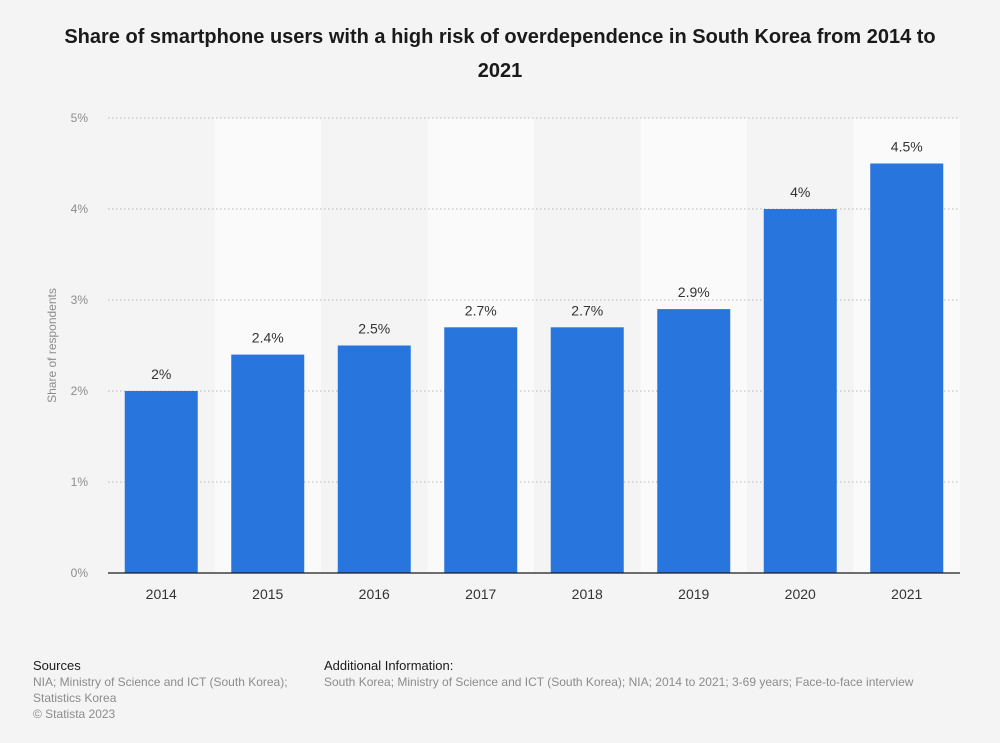 This screenshot has width=1000, height=743. I want to click on data-label-2021: 4.5%, so click(907, 147).